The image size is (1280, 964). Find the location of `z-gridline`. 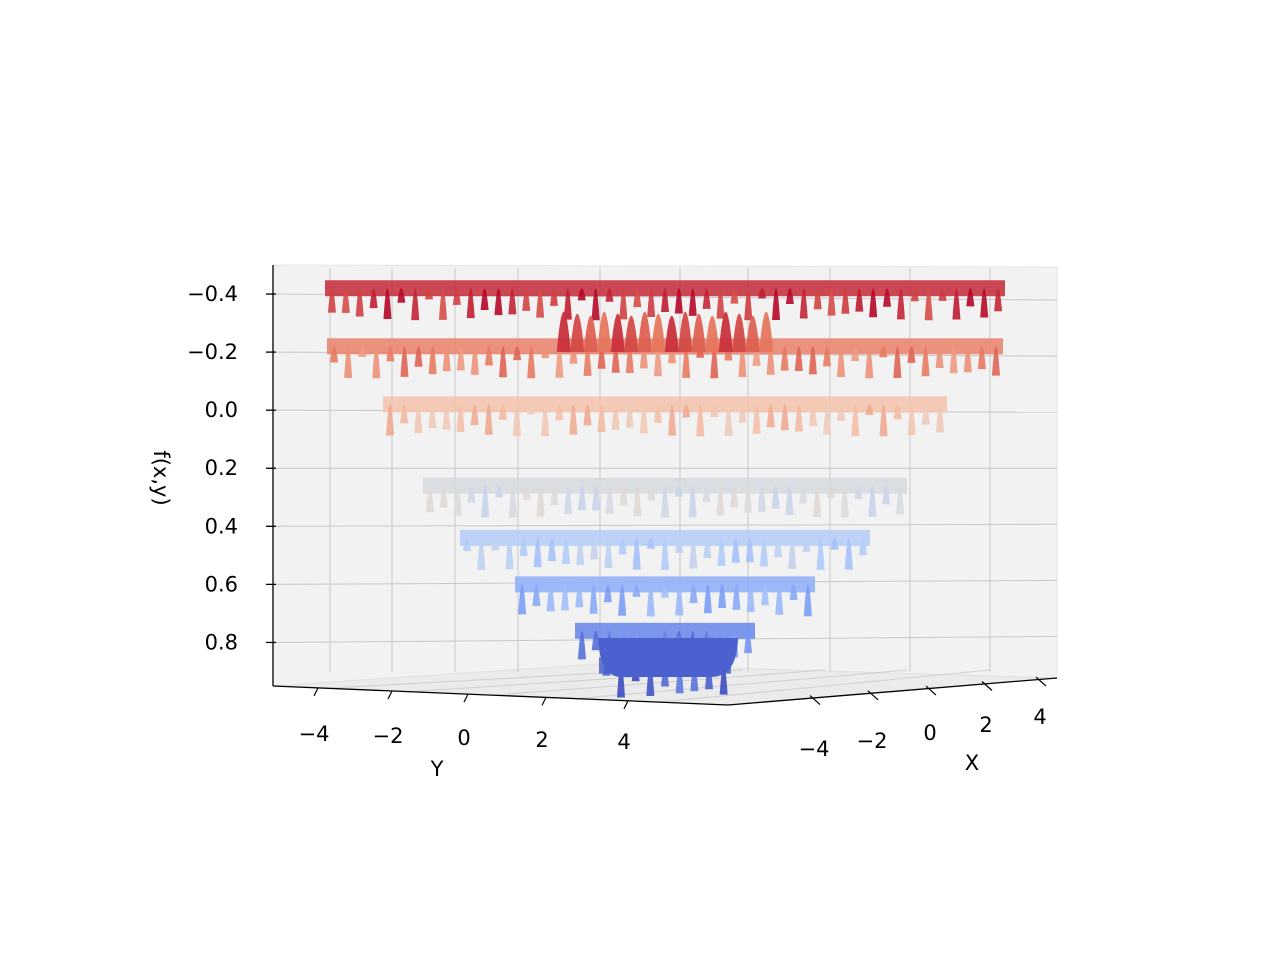

z-gridline is located at coordinates (665, 525).